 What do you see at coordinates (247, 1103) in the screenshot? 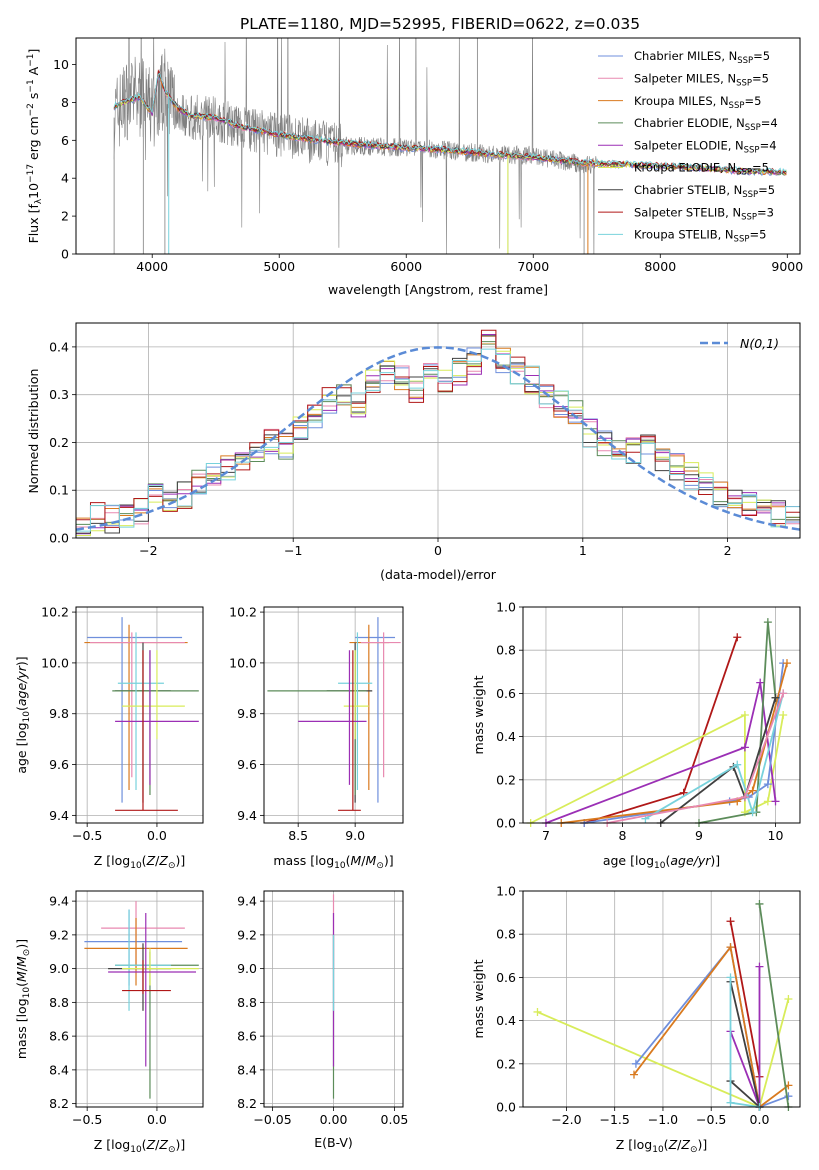
I see `tick-label-y: 8.2` at bounding box center [247, 1103].